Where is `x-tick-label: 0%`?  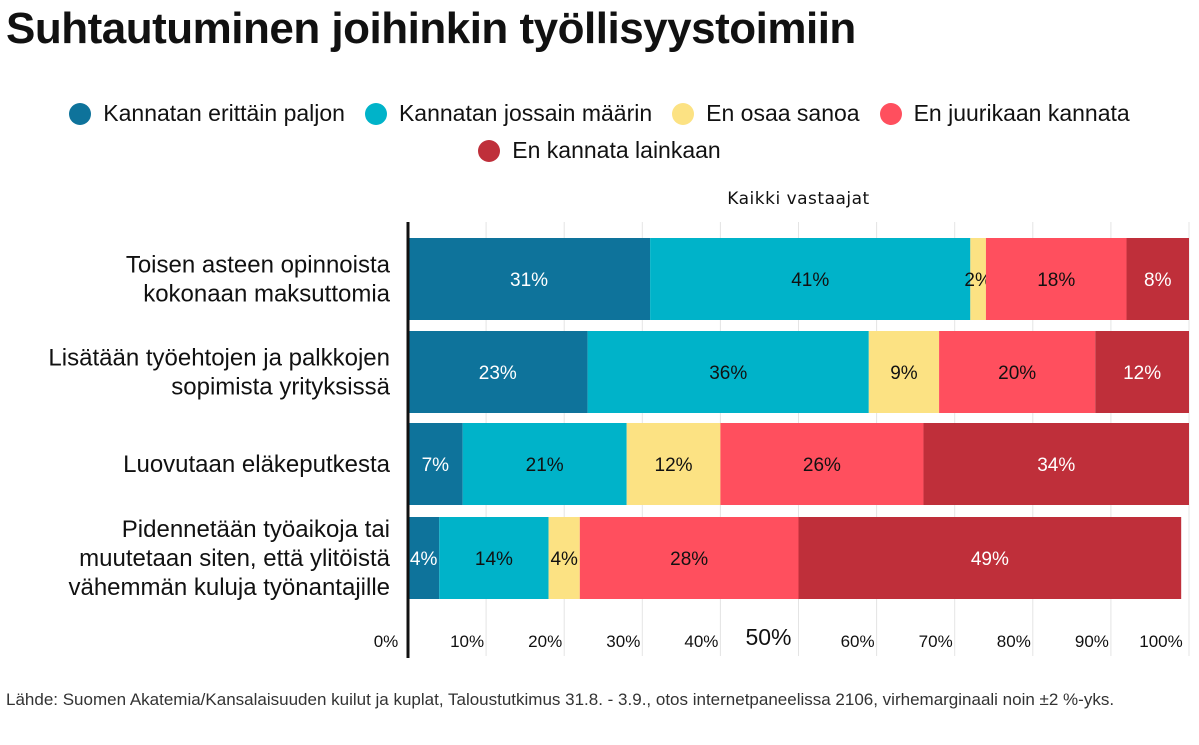
x-tick-label: 0% is located at coordinates (386, 641).